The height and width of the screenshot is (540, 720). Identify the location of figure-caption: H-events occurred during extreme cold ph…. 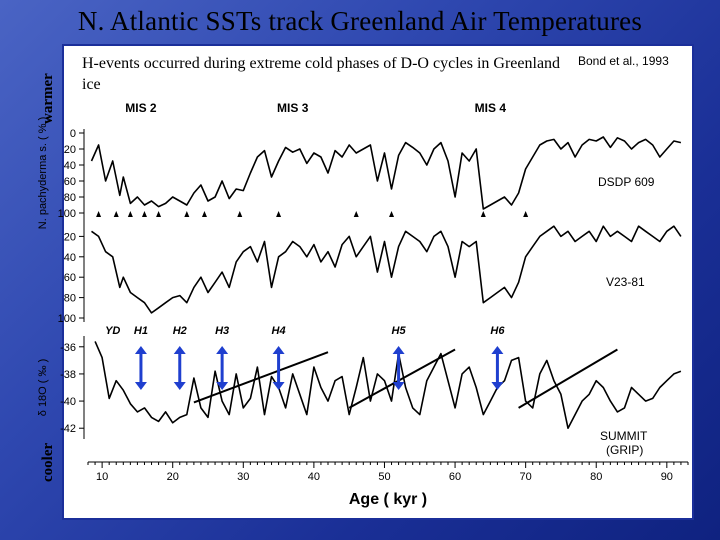
(321, 74).